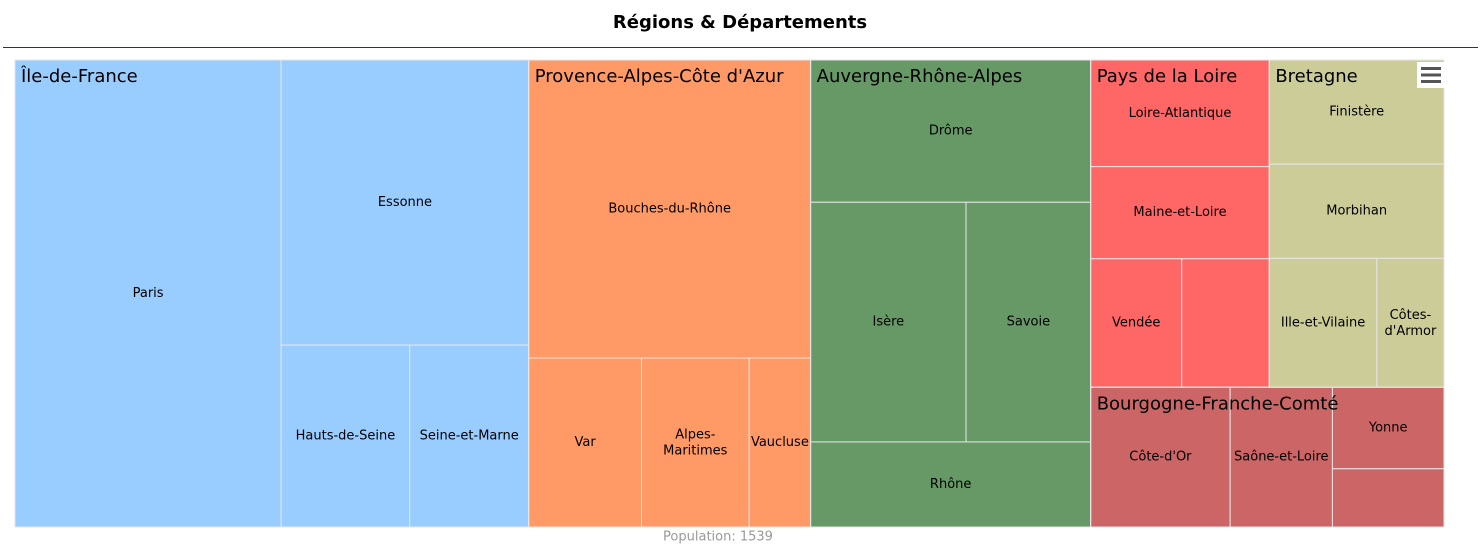 Image resolution: width=1481 pixels, height=558 pixels. I want to click on department-label: Seine-et-Marne, so click(469, 436).